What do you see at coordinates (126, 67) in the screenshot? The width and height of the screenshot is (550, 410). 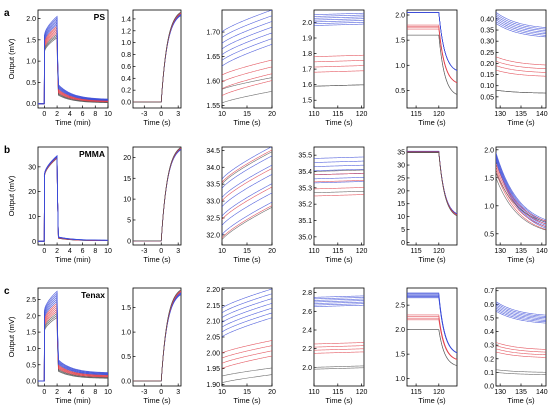 I see `y-tick-label: 0.6` at bounding box center [126, 67].